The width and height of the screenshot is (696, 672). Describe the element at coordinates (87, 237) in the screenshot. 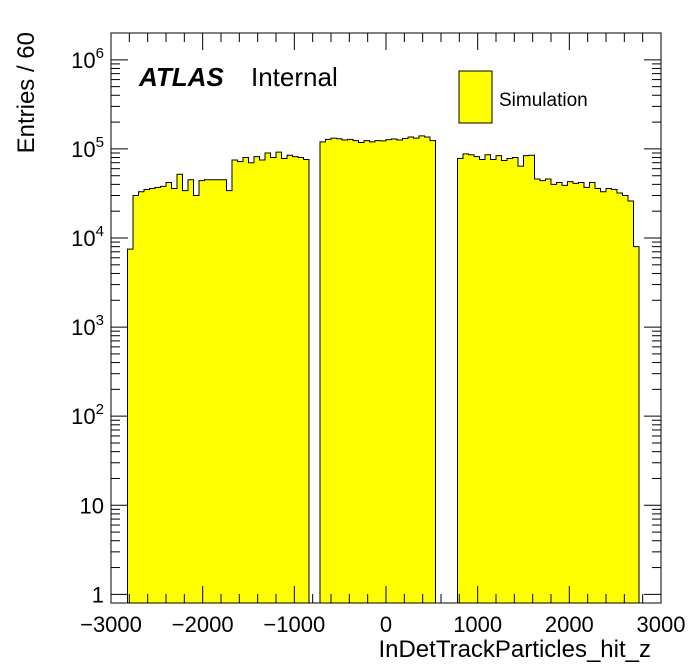

I see `y-tick-label: 10⁴` at that location.